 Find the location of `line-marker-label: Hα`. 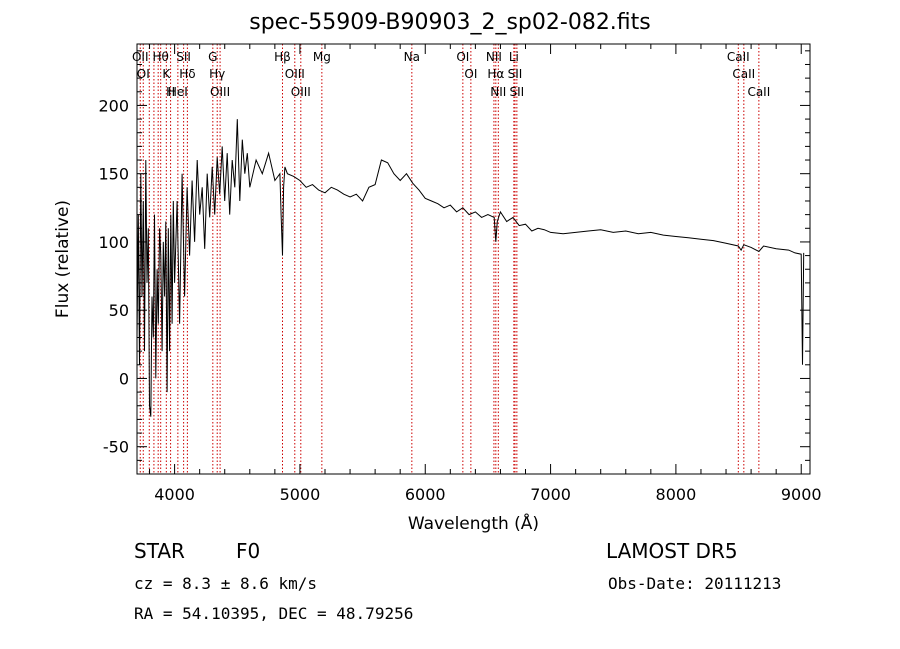

line-marker-label: Hα is located at coordinates (495, 74).